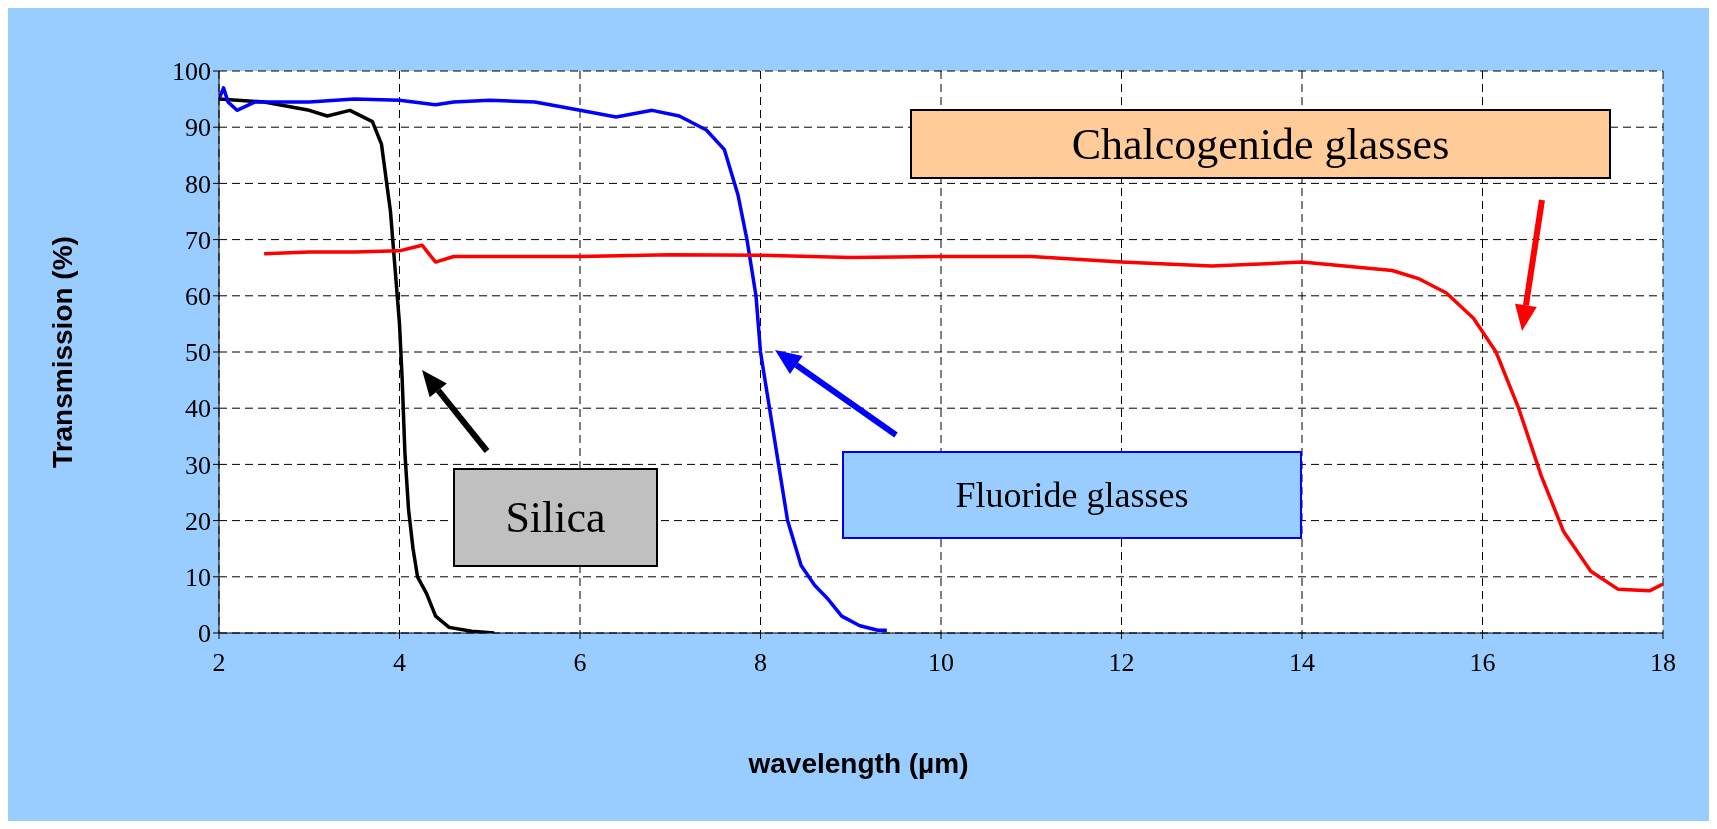  What do you see at coordinates (204, 634) in the screenshot?
I see `y-tick-label: 0` at bounding box center [204, 634].